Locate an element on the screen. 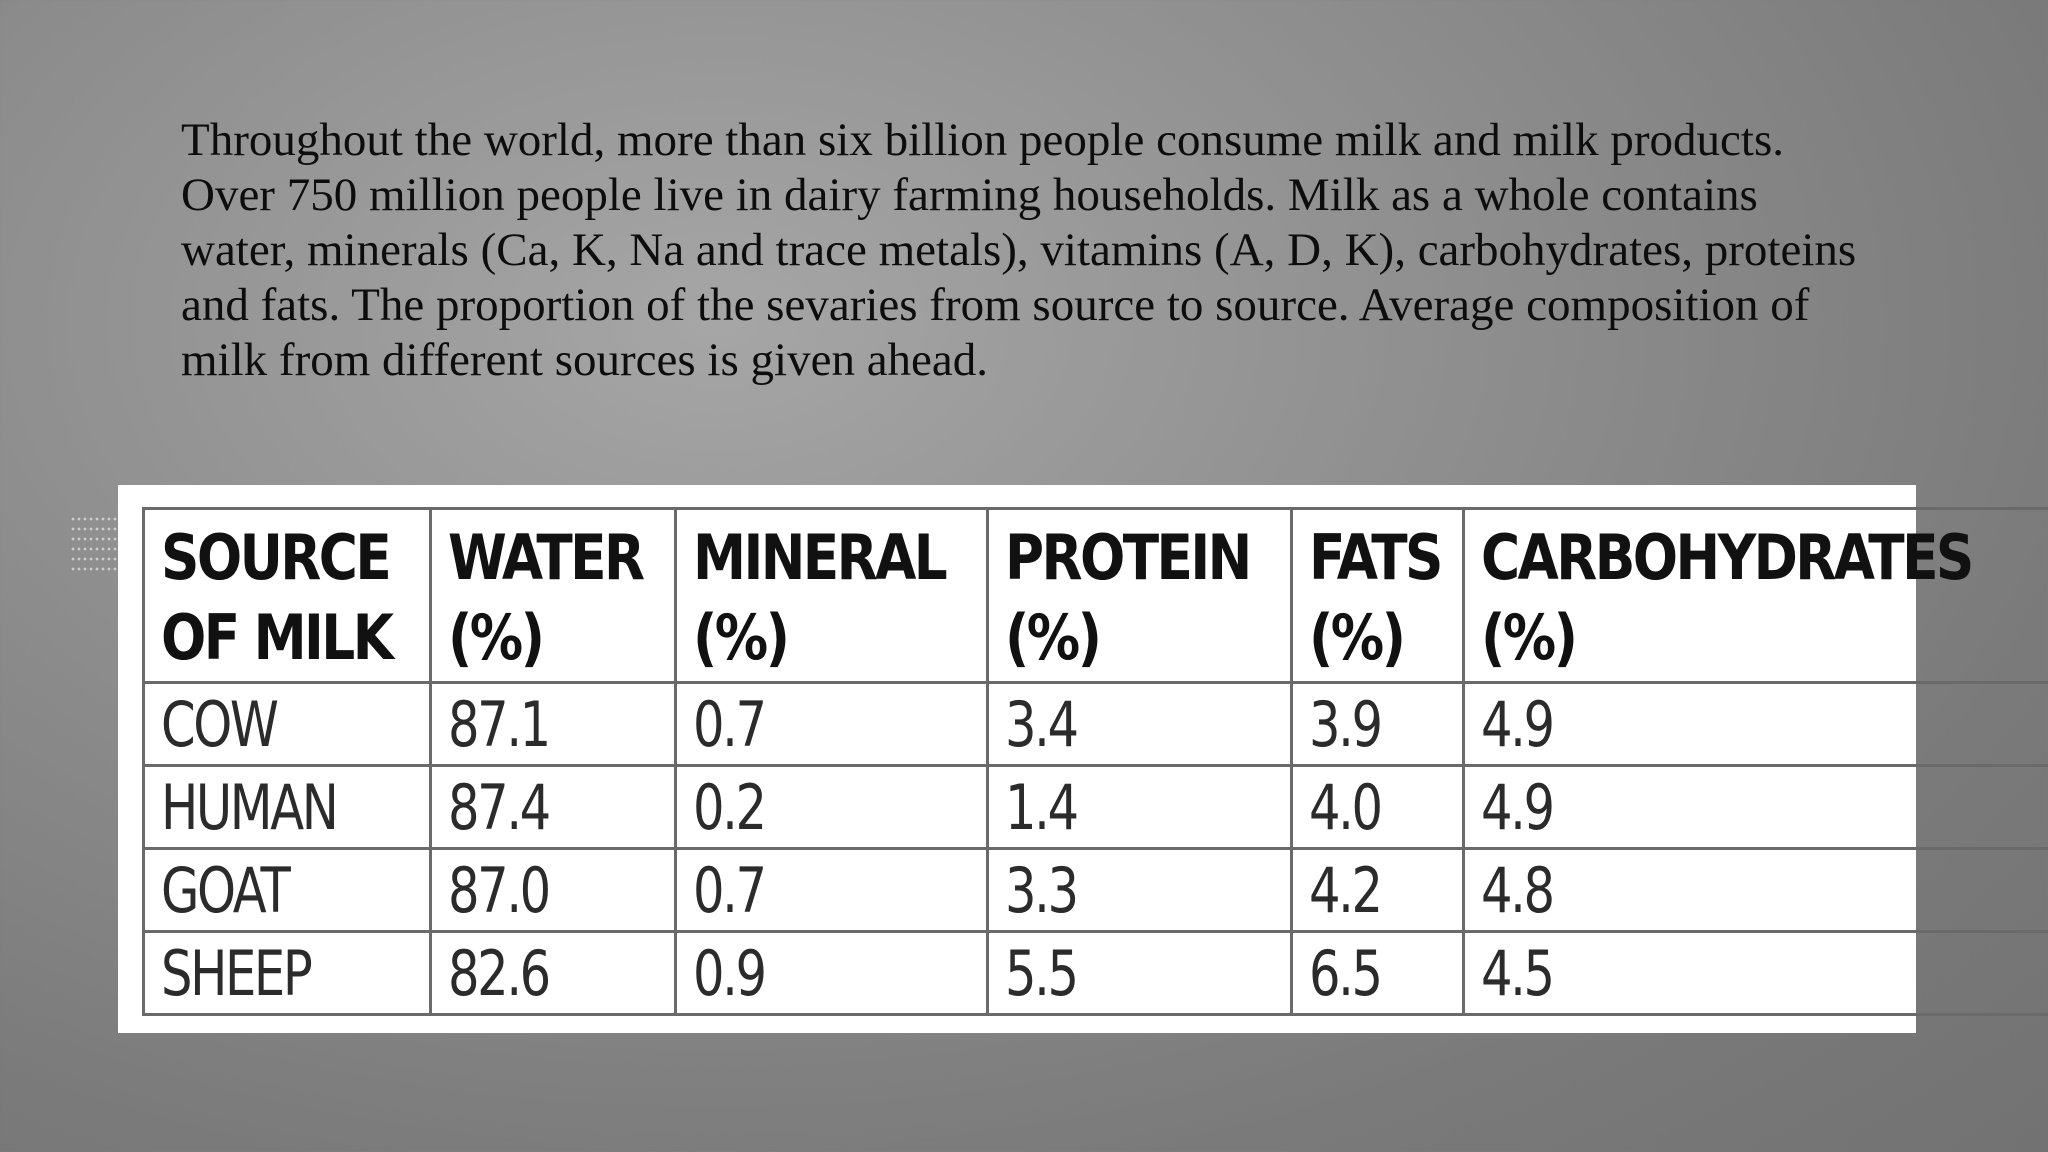 The height and width of the screenshot is (1152, 2048). table-cell: 4.8 is located at coordinates (1755, 890).